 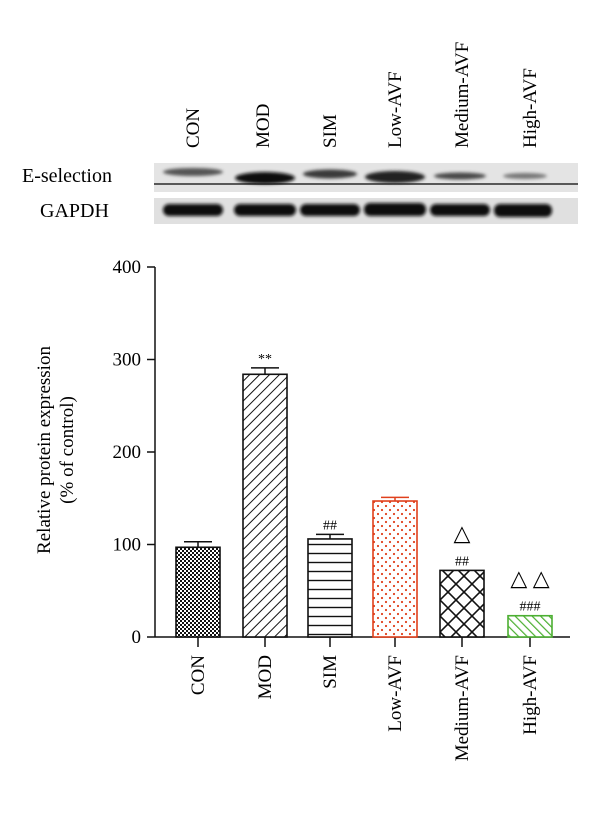 I want to click on x-tick-label-high-avf: High-AVF, so click(x=530, y=695).